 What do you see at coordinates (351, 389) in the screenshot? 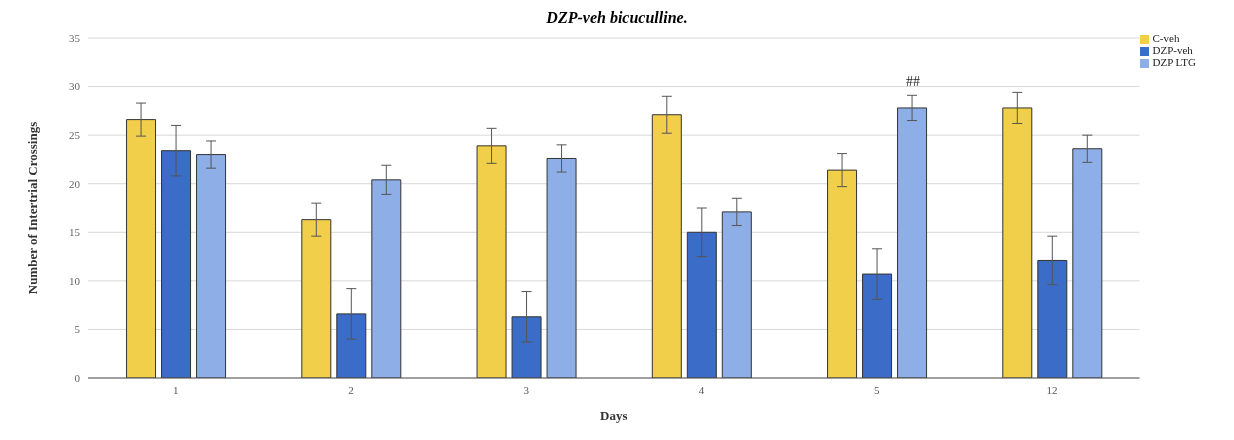
I see `x-tick-label: 2` at bounding box center [351, 389].